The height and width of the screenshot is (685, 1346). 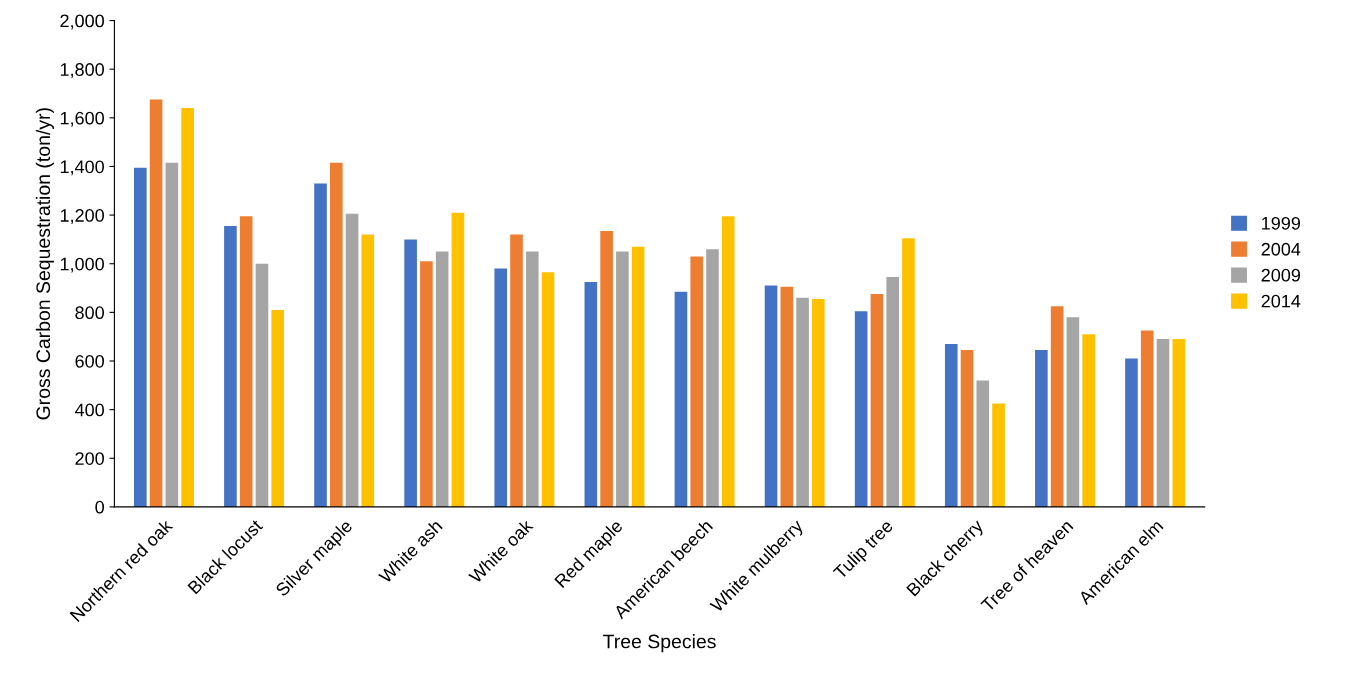 What do you see at coordinates (82, 71) in the screenshot?
I see `y-tick-label: 1,800` at bounding box center [82, 71].